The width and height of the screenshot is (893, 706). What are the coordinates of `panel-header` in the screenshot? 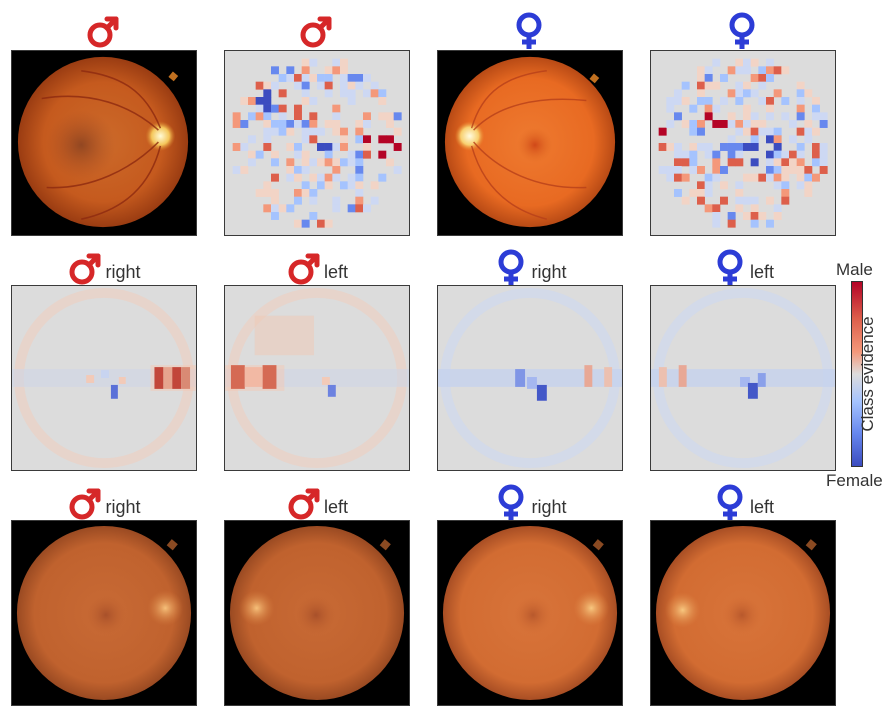 It's located at (317, 32).